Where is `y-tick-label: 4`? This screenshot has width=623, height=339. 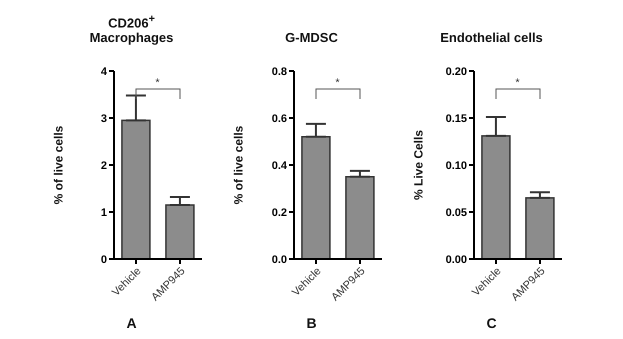
y-tick-label: 4 is located at coordinates (104, 72).